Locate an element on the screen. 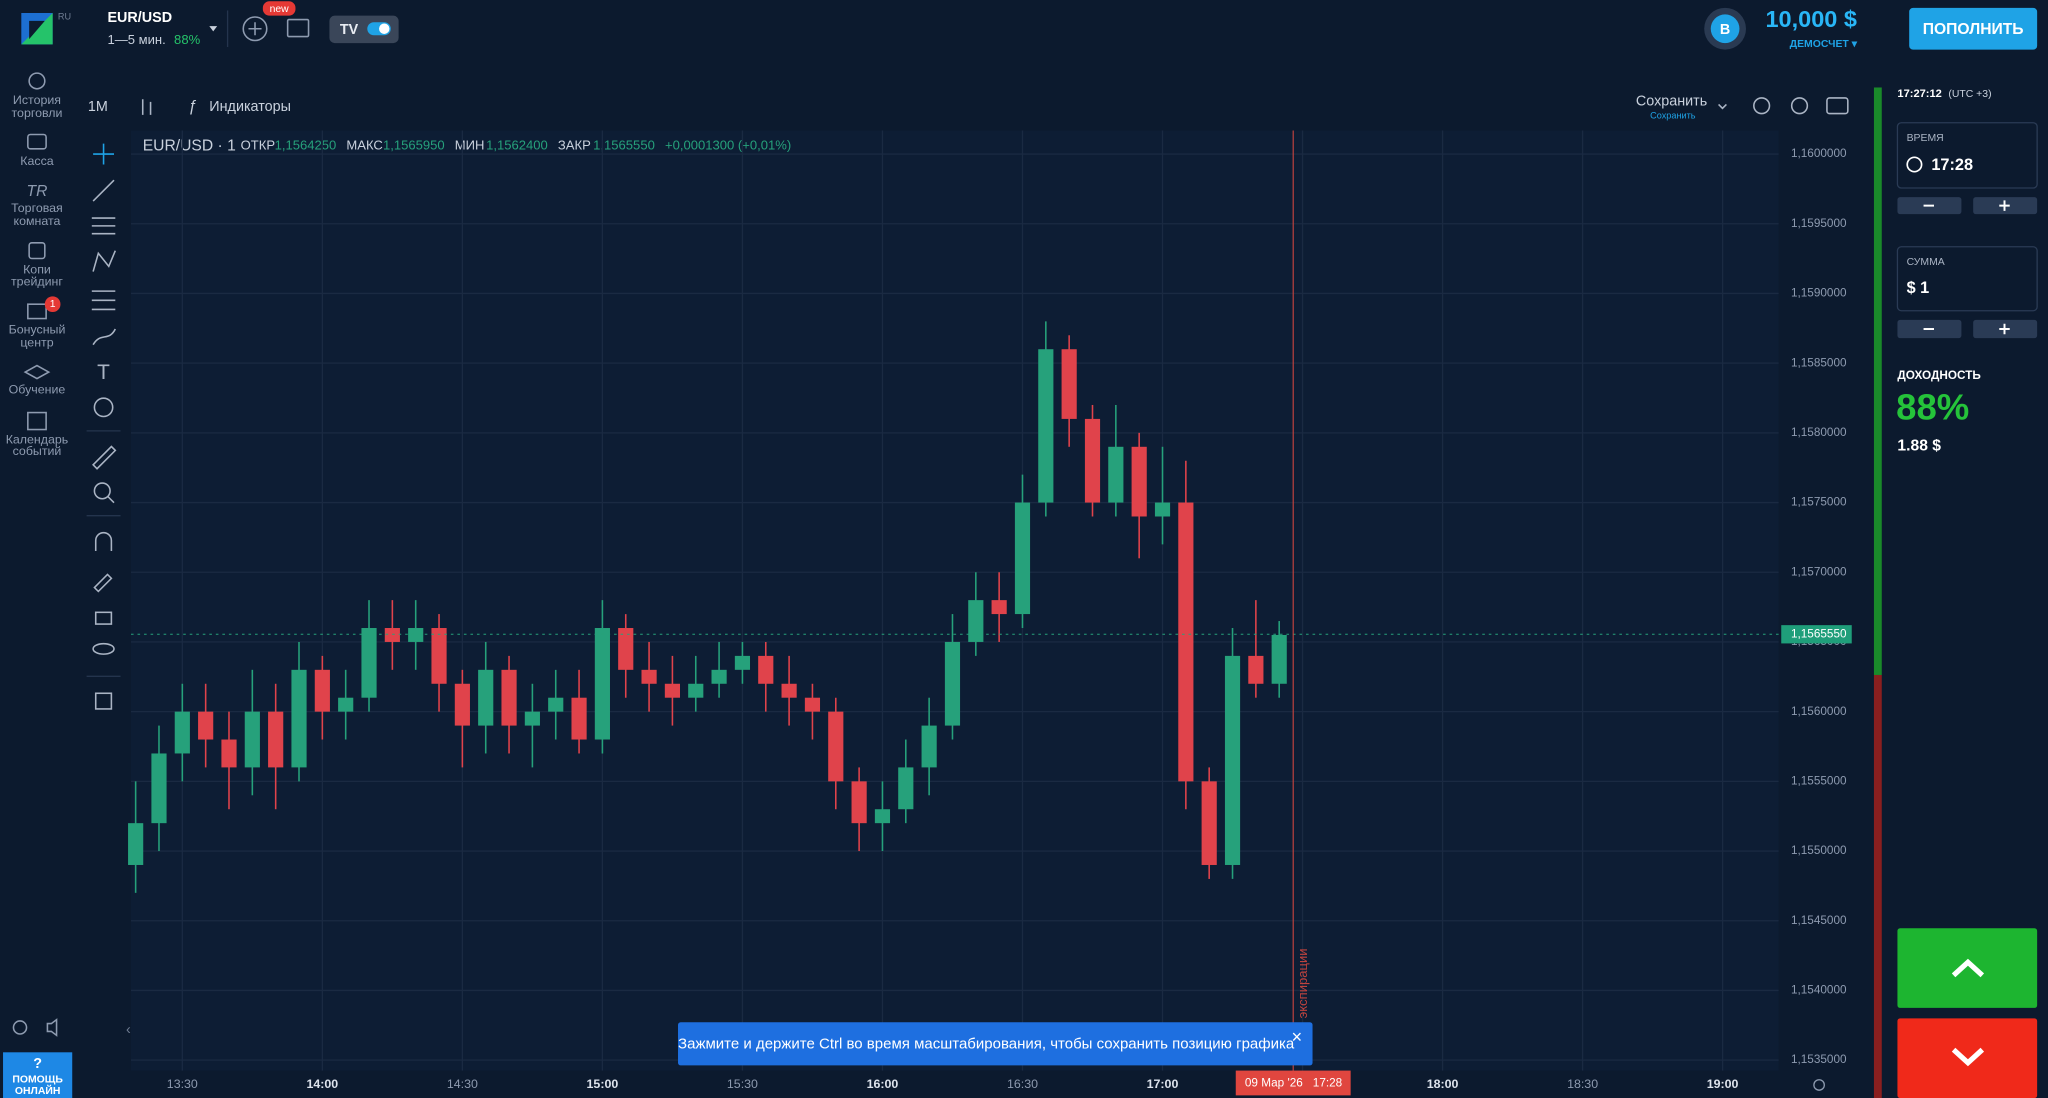 This screenshot has width=2048, height=1098. amount-box is located at coordinates (1967, 279).